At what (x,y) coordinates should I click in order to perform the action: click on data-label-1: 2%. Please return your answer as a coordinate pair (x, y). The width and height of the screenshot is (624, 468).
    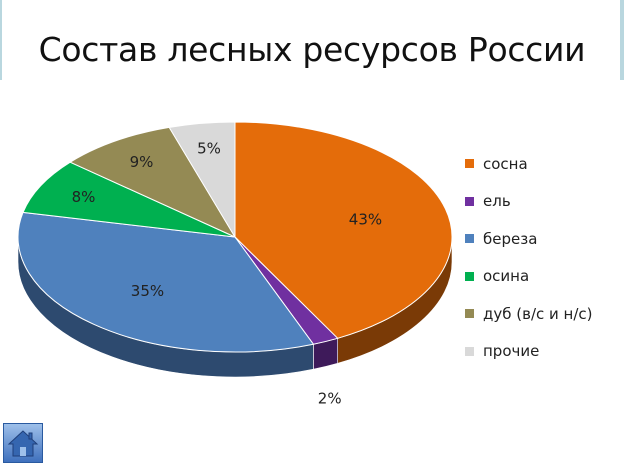
    Looking at the image, I should click on (330, 398).